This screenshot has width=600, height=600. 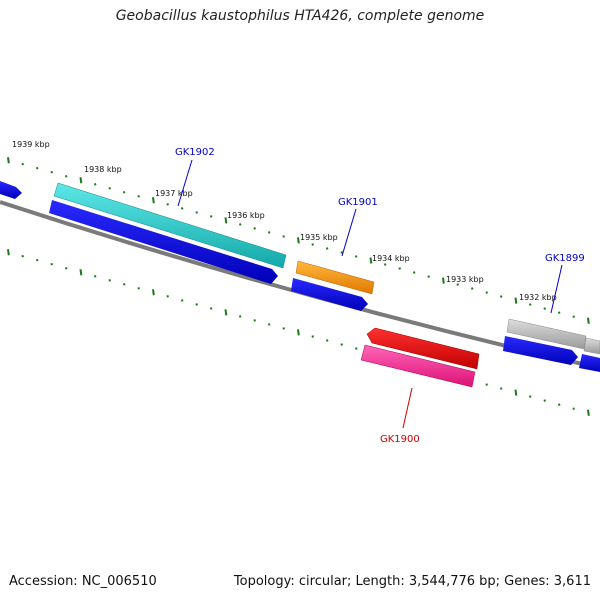 What do you see at coordinates (358, 202) in the screenshot?
I see `gene-label-gk1901: GK1901` at bounding box center [358, 202].